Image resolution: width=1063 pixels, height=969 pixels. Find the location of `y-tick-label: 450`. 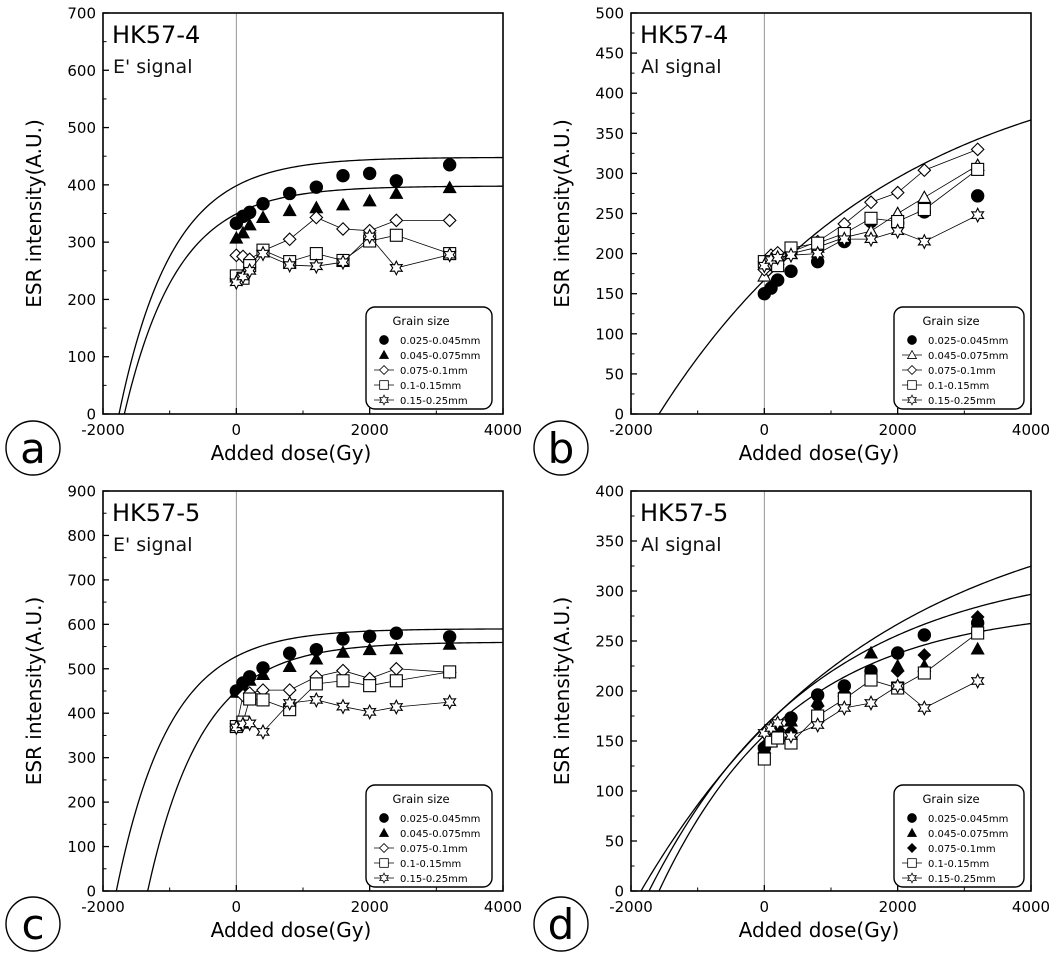

y-tick-label: 450 is located at coordinates (609, 54).